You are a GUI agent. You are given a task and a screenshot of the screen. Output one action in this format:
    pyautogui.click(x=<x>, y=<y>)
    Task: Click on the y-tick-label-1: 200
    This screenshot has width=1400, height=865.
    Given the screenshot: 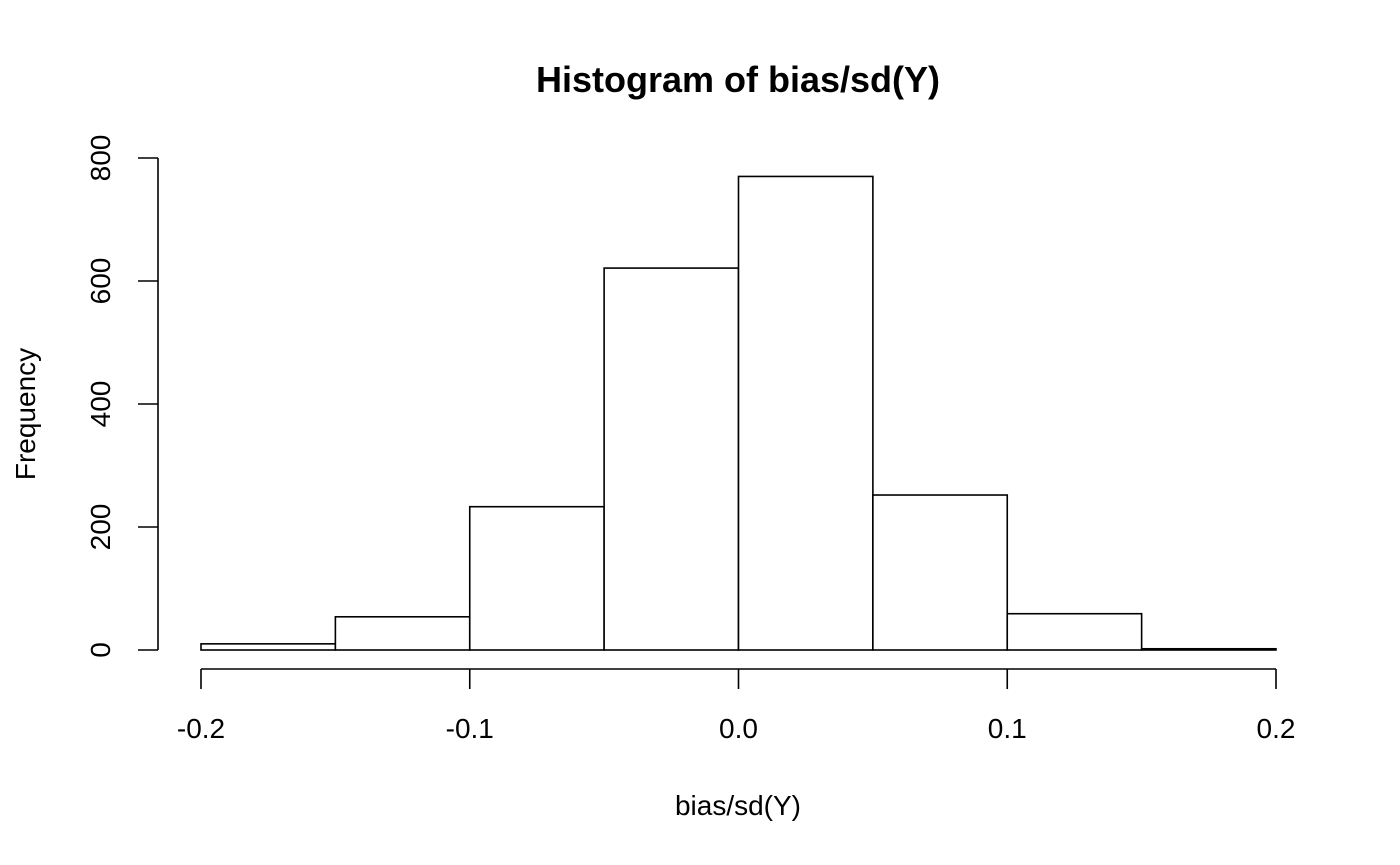 What is the action you would take?
    pyautogui.click(x=100, y=527)
    